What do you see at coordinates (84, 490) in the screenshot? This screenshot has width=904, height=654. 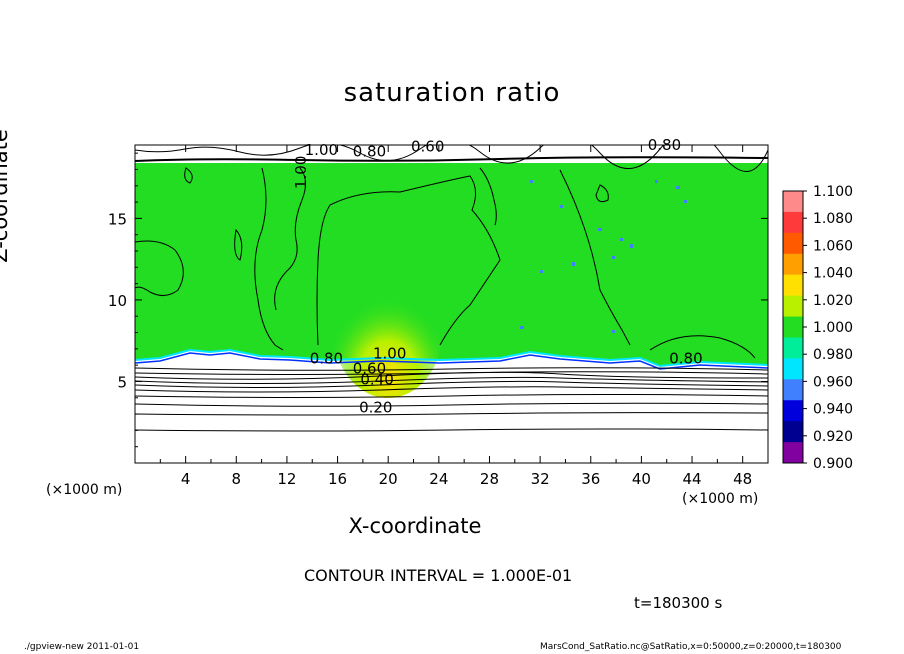 I see `x-axis-unit: (×1000 m)` at bounding box center [84, 490].